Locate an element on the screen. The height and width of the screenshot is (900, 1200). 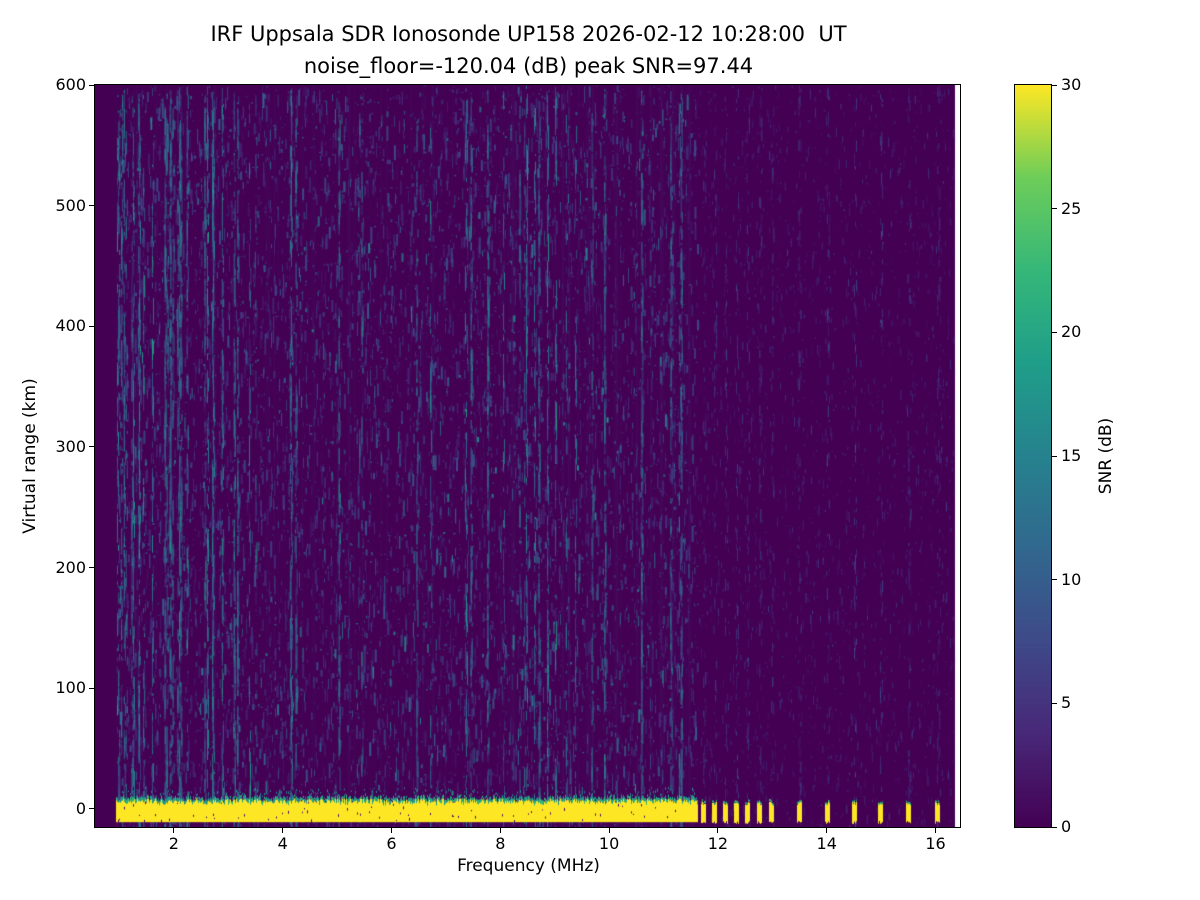
x-tick-label: 4 is located at coordinates (282, 843).